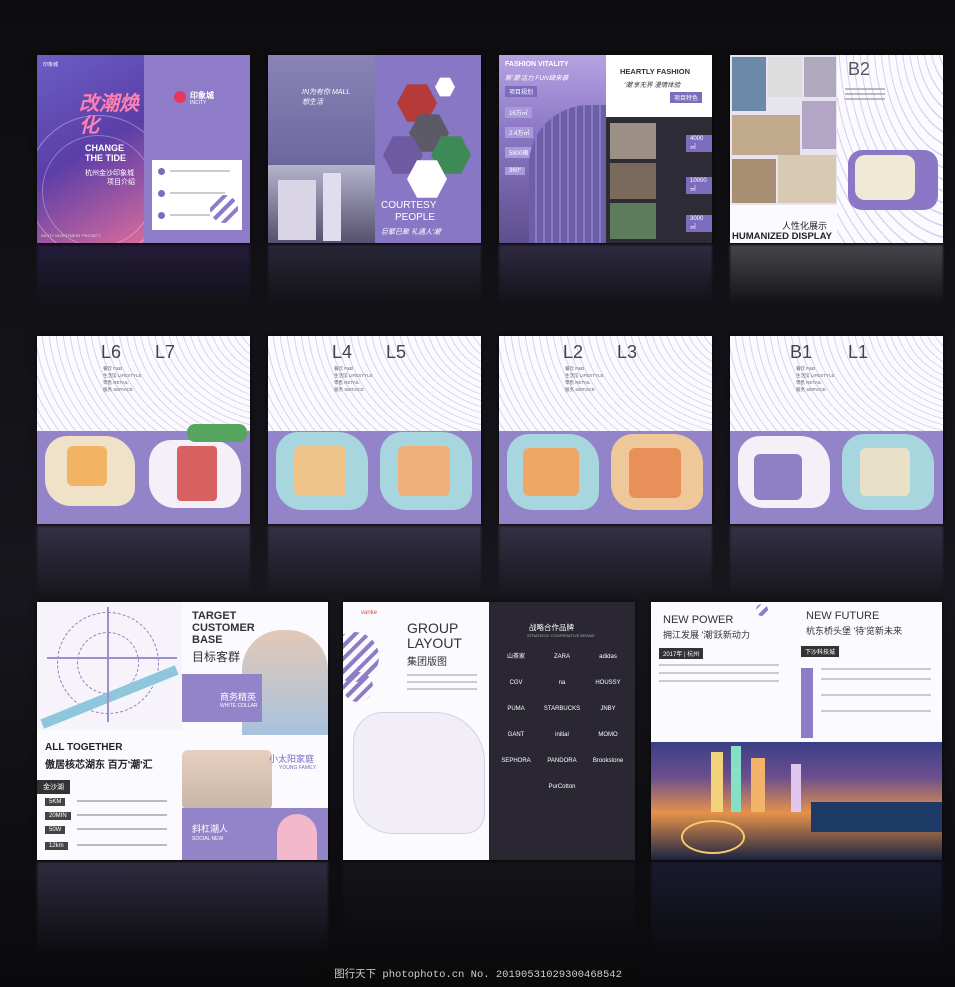  I want to click on cover-logo: 印象城, so click(202, 95).